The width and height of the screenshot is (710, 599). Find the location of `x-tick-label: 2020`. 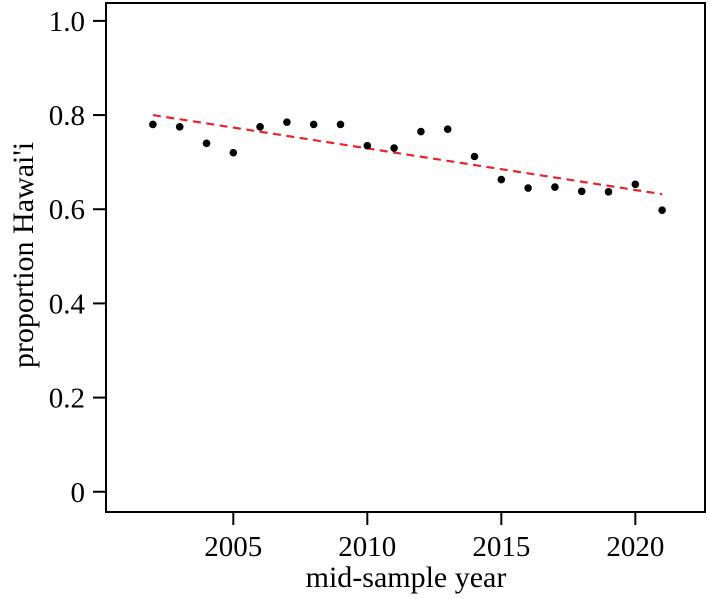

x-tick-label: 2020 is located at coordinates (635, 547).